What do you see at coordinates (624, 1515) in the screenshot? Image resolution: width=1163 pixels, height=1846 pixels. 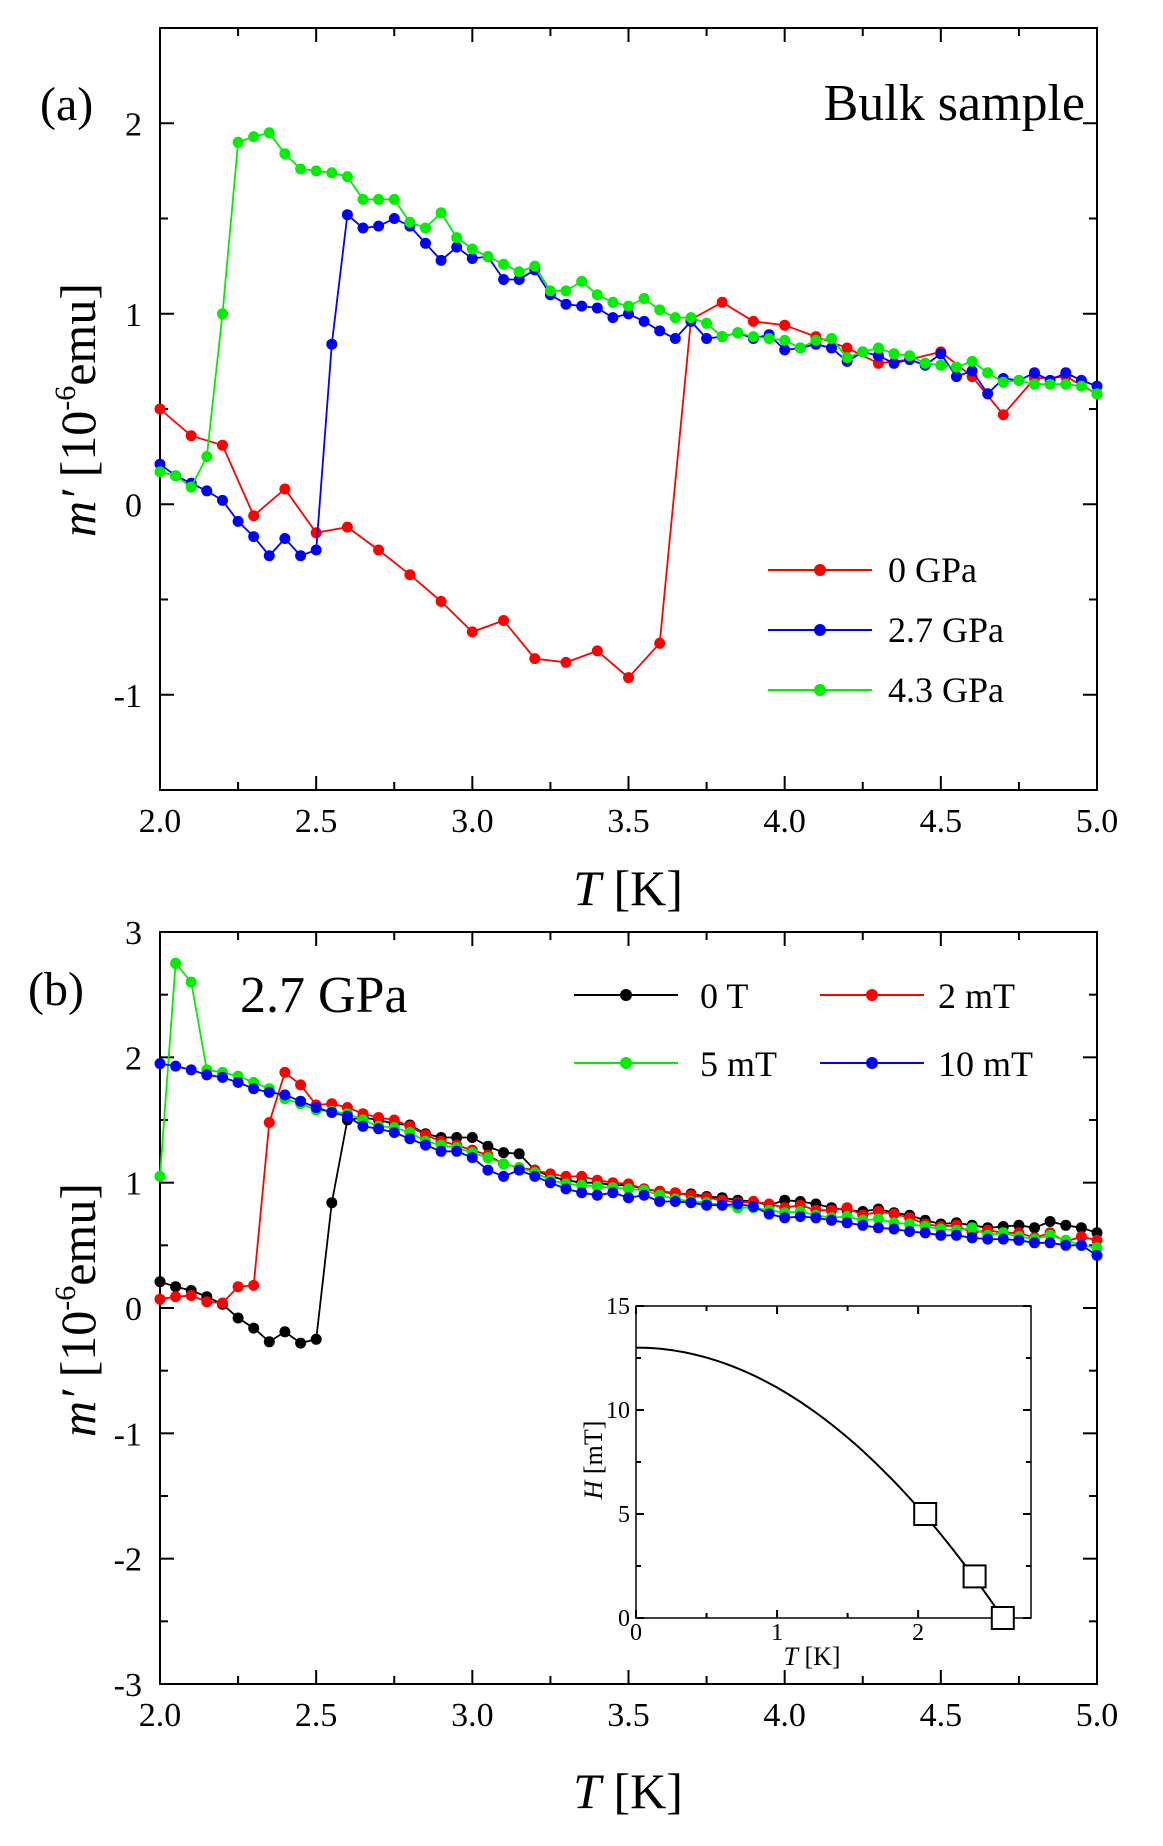 I see `y-tick-label: 5` at bounding box center [624, 1515].